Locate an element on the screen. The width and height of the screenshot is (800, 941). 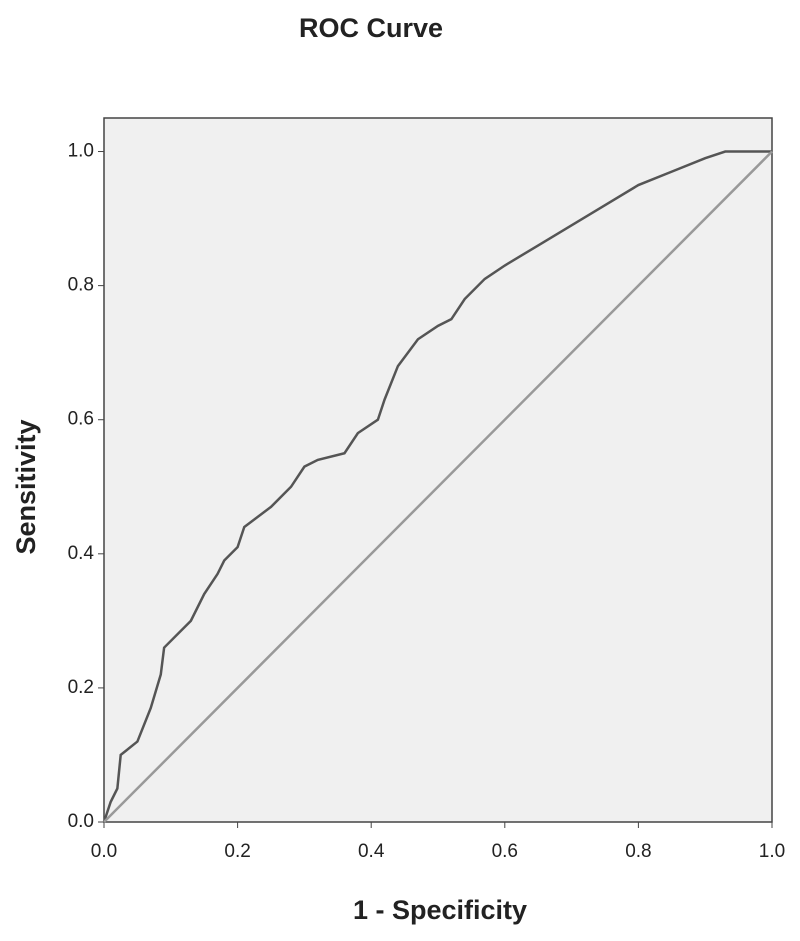
y-tick-label: 0.6 is located at coordinates (81, 419).